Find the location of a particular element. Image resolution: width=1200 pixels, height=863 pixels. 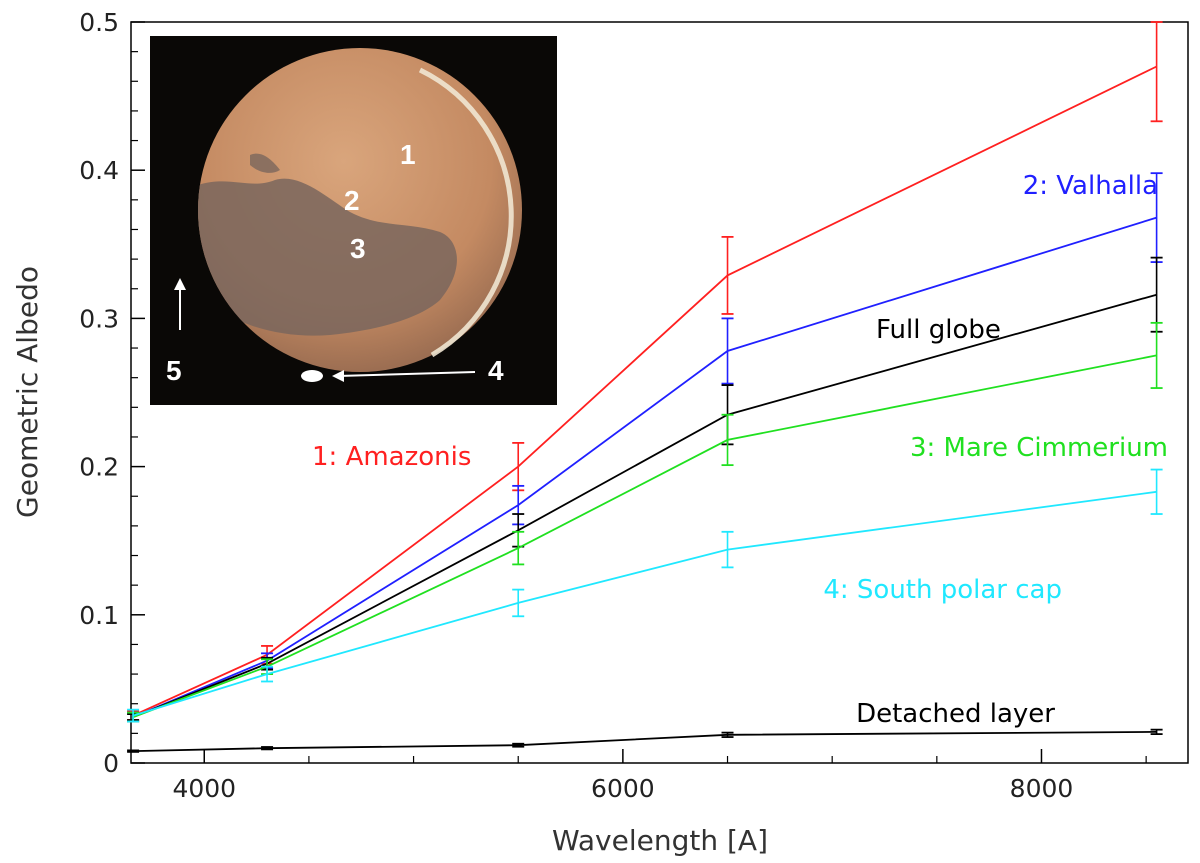

y-tick-label: 0.3 is located at coordinates (99, 318).